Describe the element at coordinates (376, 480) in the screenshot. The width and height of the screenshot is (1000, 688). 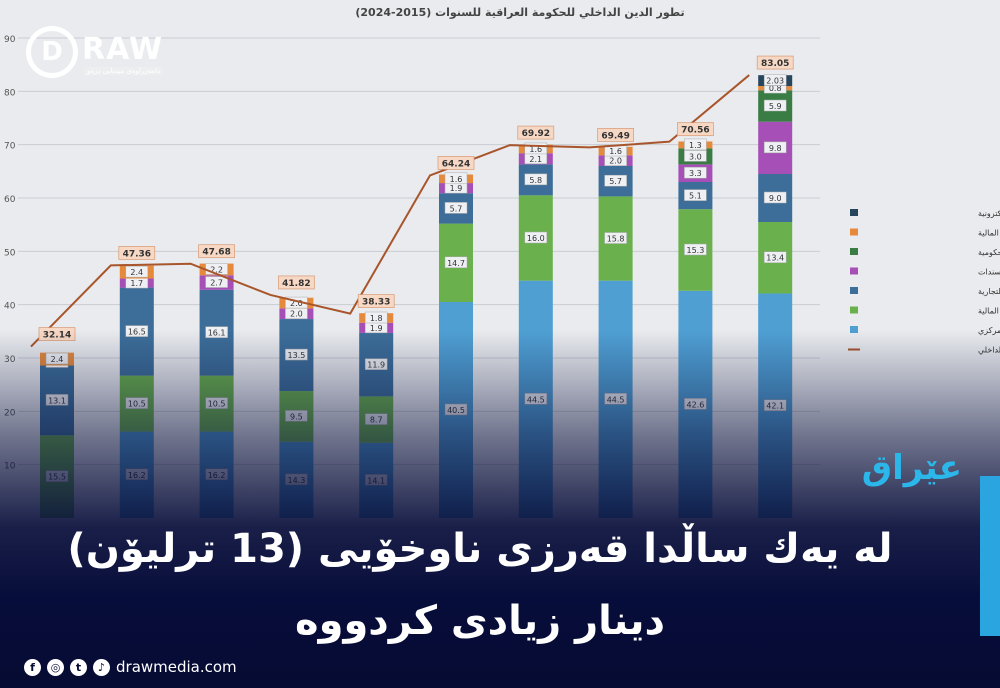
I see `data-label: 14.1` at that location.